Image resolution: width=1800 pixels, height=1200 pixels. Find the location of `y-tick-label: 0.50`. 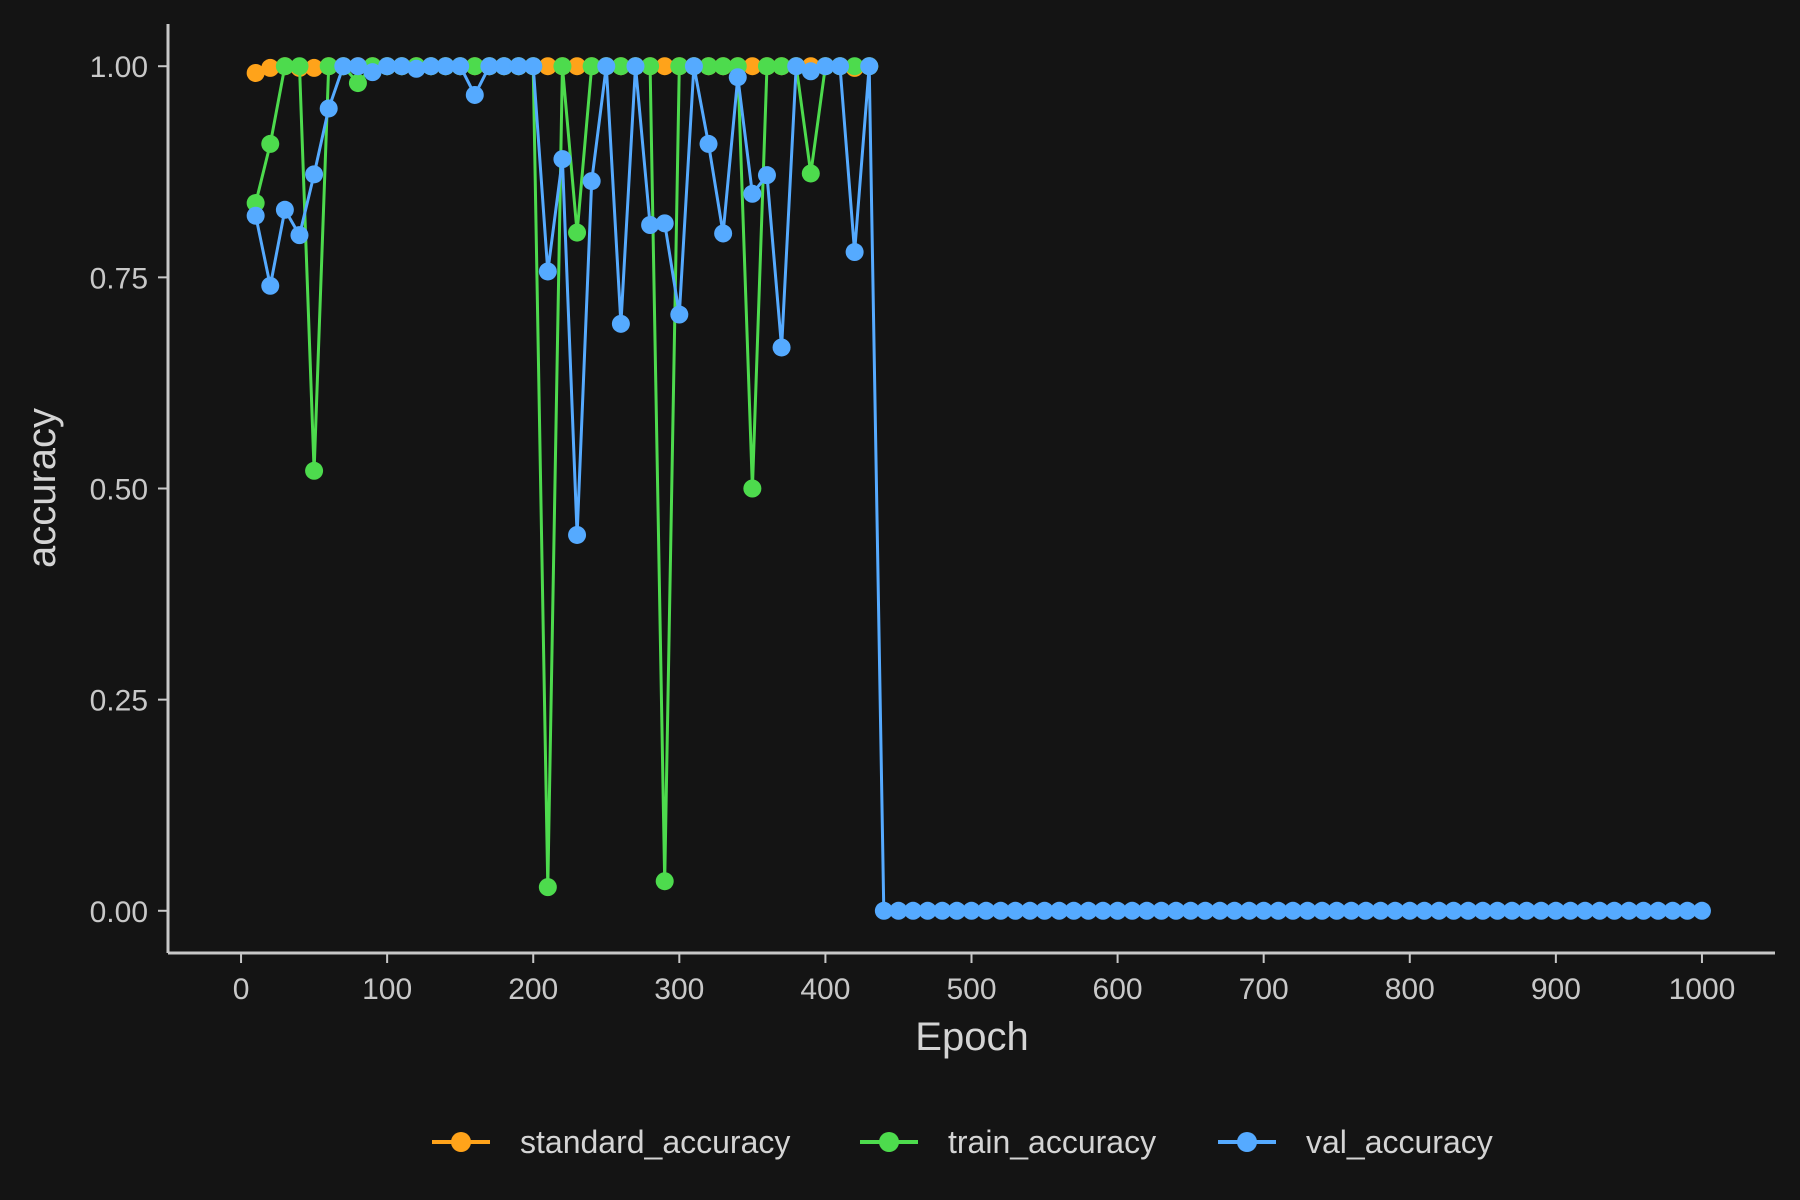

y-tick-label: 0.50 is located at coordinates (119, 490).